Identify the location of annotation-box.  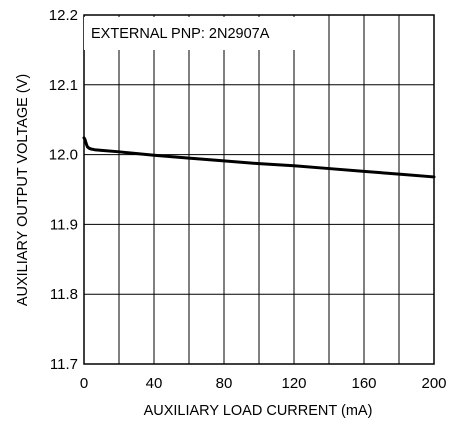
(192, 33).